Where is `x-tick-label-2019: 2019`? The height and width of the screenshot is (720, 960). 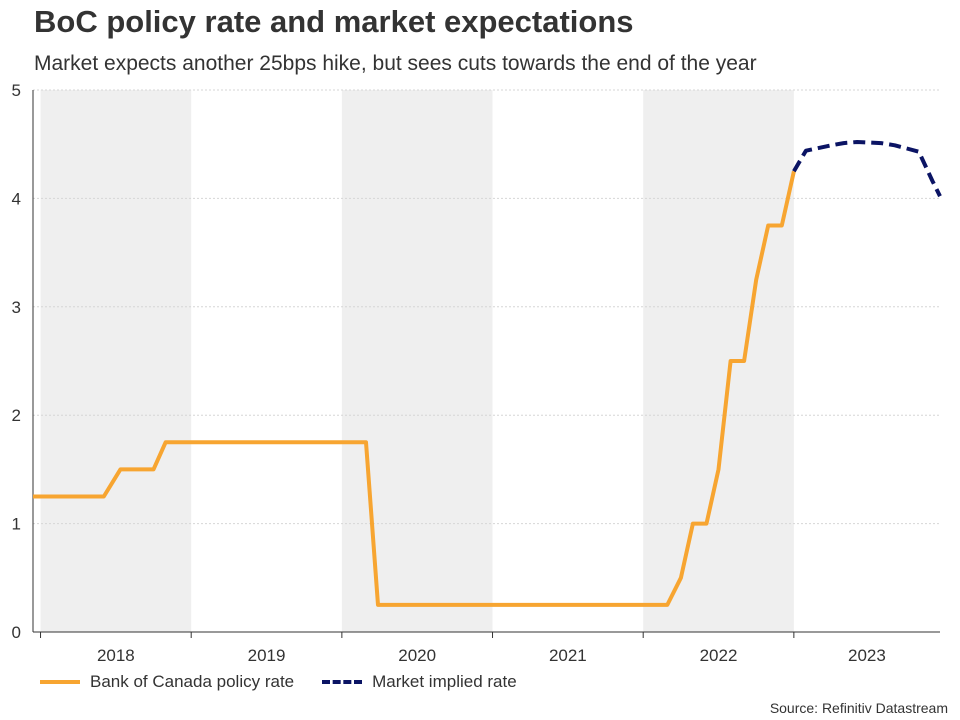
x-tick-label-2019: 2019 is located at coordinates (267, 655).